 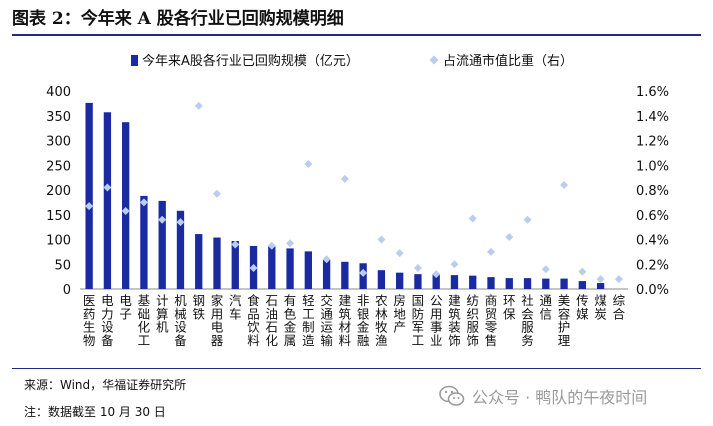 What do you see at coordinates (356, 368) in the screenshot?
I see `footer-divider` at bounding box center [356, 368].